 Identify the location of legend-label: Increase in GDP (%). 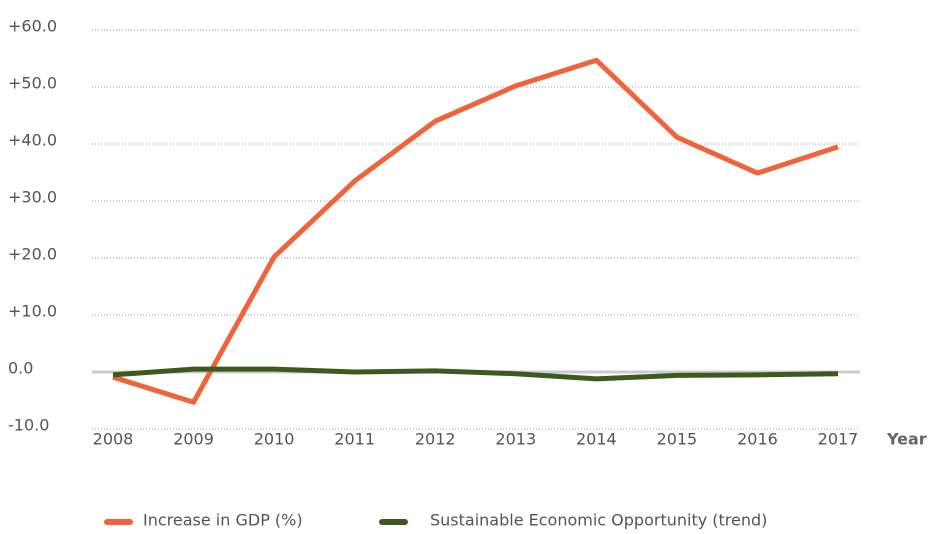
(223, 520).